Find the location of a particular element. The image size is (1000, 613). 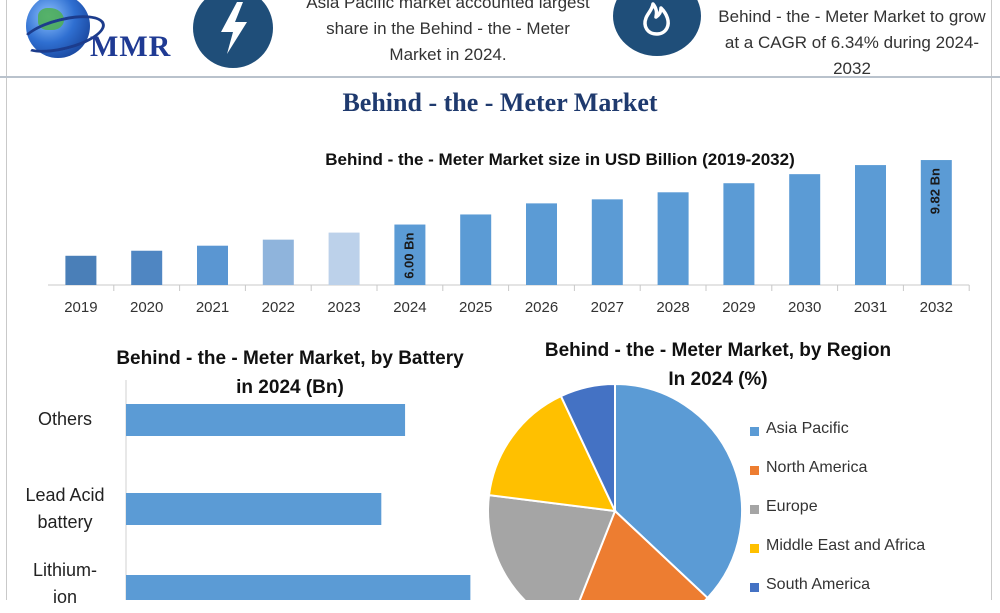

battery-bar-chart is located at coordinates (298, 490).